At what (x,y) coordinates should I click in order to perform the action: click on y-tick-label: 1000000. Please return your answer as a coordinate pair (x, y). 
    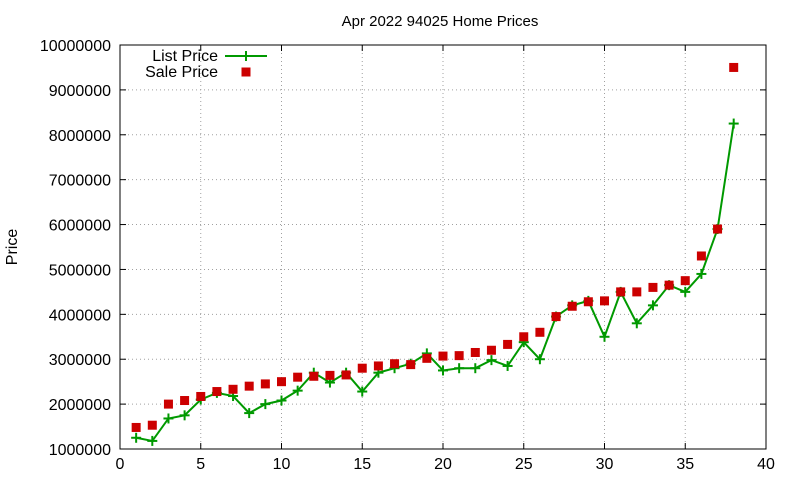
    Looking at the image, I should click on (80, 450).